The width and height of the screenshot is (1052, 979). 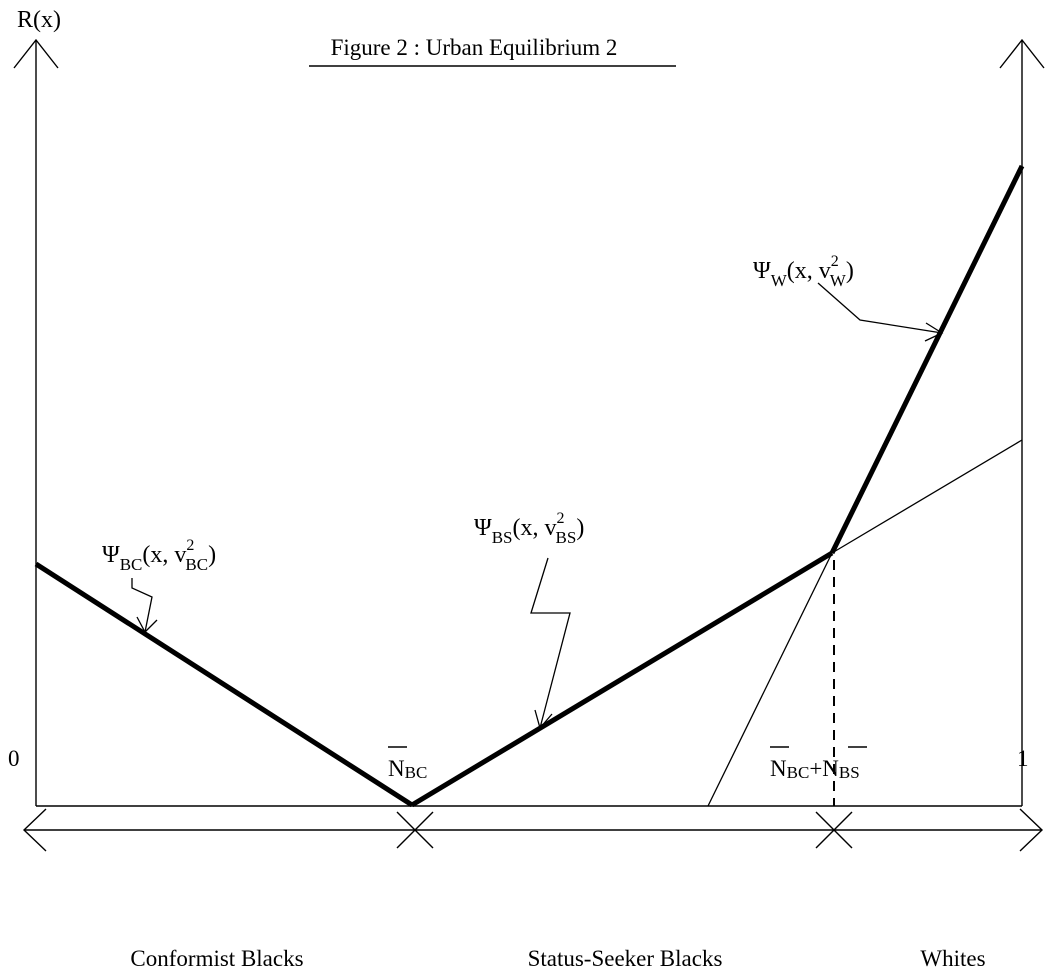 What do you see at coordinates (550, 643) in the screenshot?
I see `psi-bs-pointer-arrow` at bounding box center [550, 643].